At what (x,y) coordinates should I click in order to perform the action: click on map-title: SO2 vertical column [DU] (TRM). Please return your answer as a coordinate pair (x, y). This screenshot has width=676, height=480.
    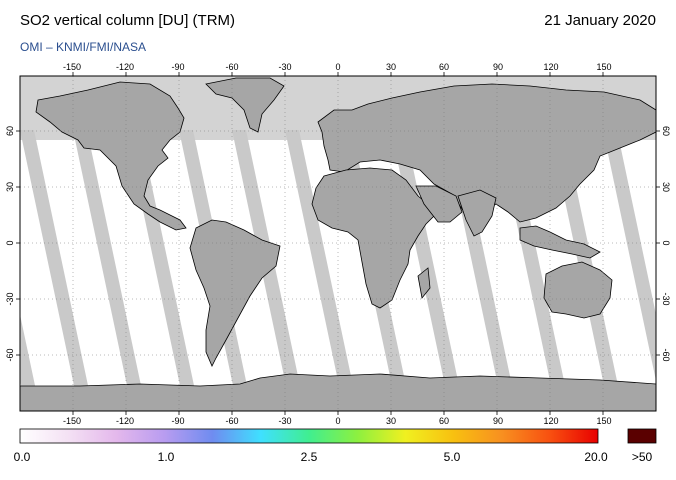
    Looking at the image, I should click on (128, 20).